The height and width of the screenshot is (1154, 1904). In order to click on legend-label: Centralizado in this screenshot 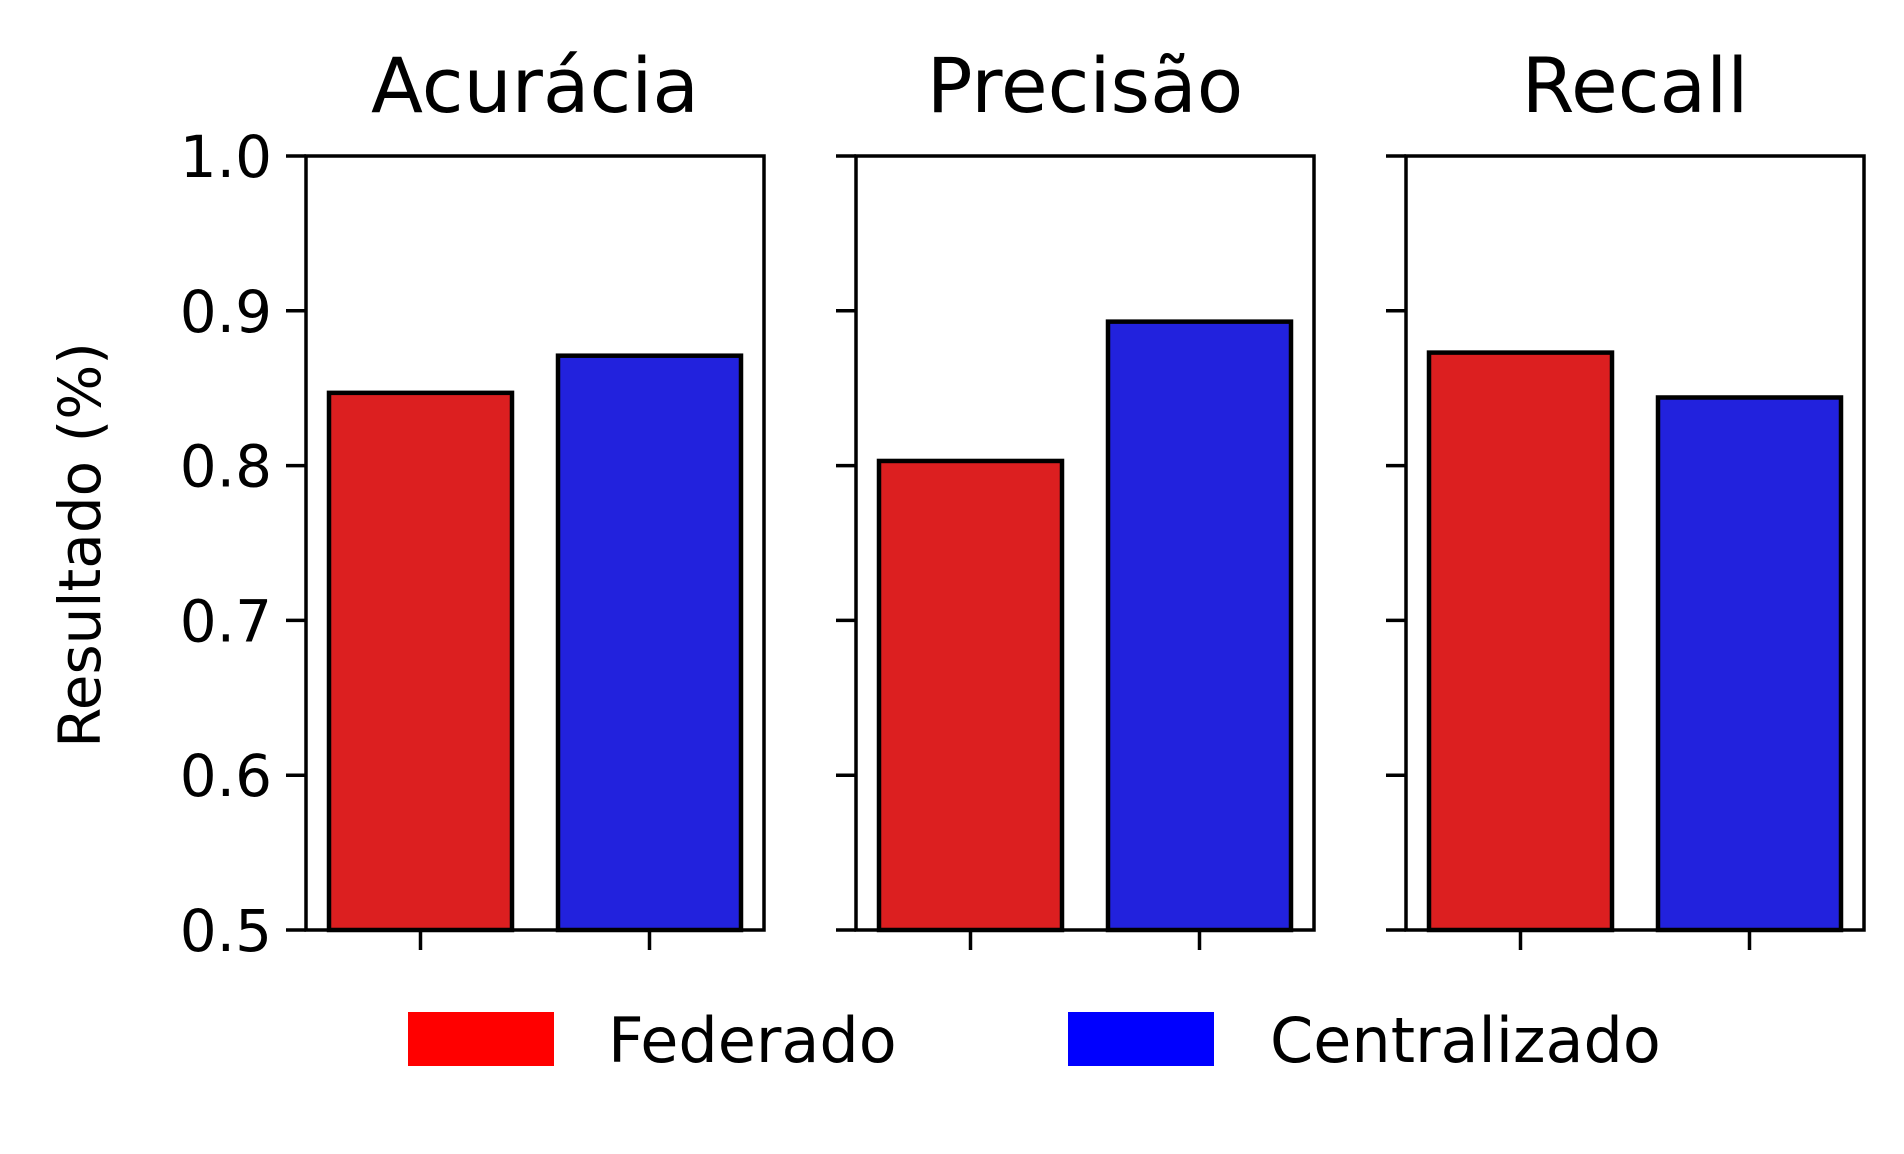, I will do `click(1465, 1040)`.